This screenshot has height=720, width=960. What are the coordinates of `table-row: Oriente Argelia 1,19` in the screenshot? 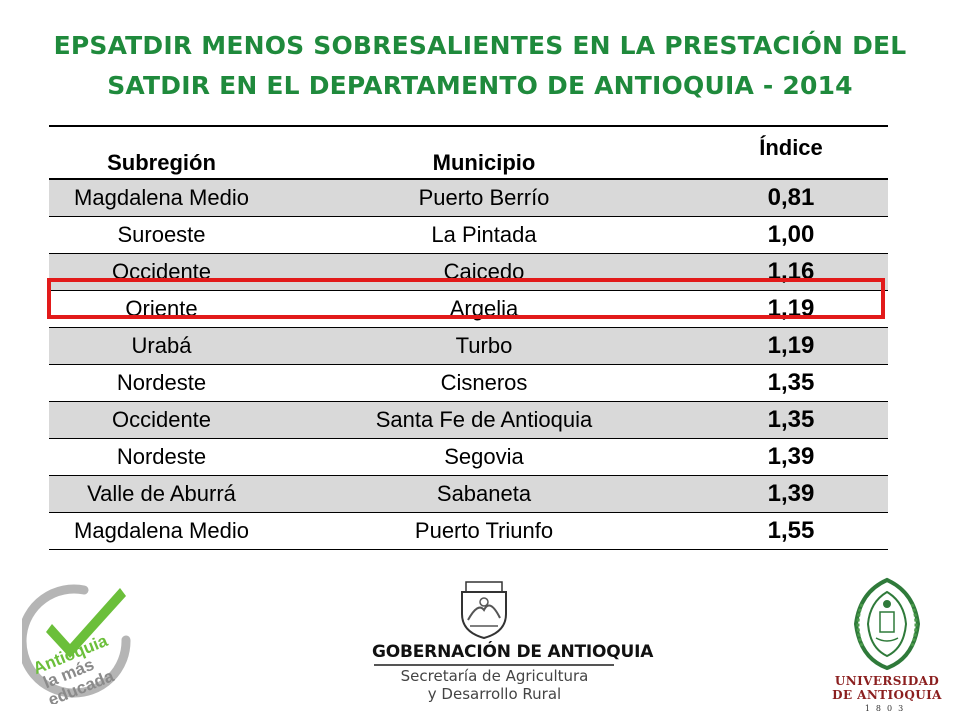 It's located at (468, 309).